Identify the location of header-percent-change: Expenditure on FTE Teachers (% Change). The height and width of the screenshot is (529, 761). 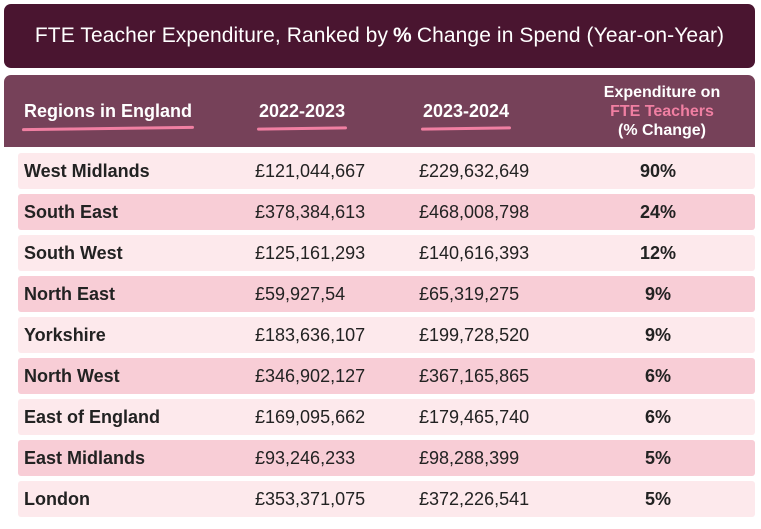
(662, 111).